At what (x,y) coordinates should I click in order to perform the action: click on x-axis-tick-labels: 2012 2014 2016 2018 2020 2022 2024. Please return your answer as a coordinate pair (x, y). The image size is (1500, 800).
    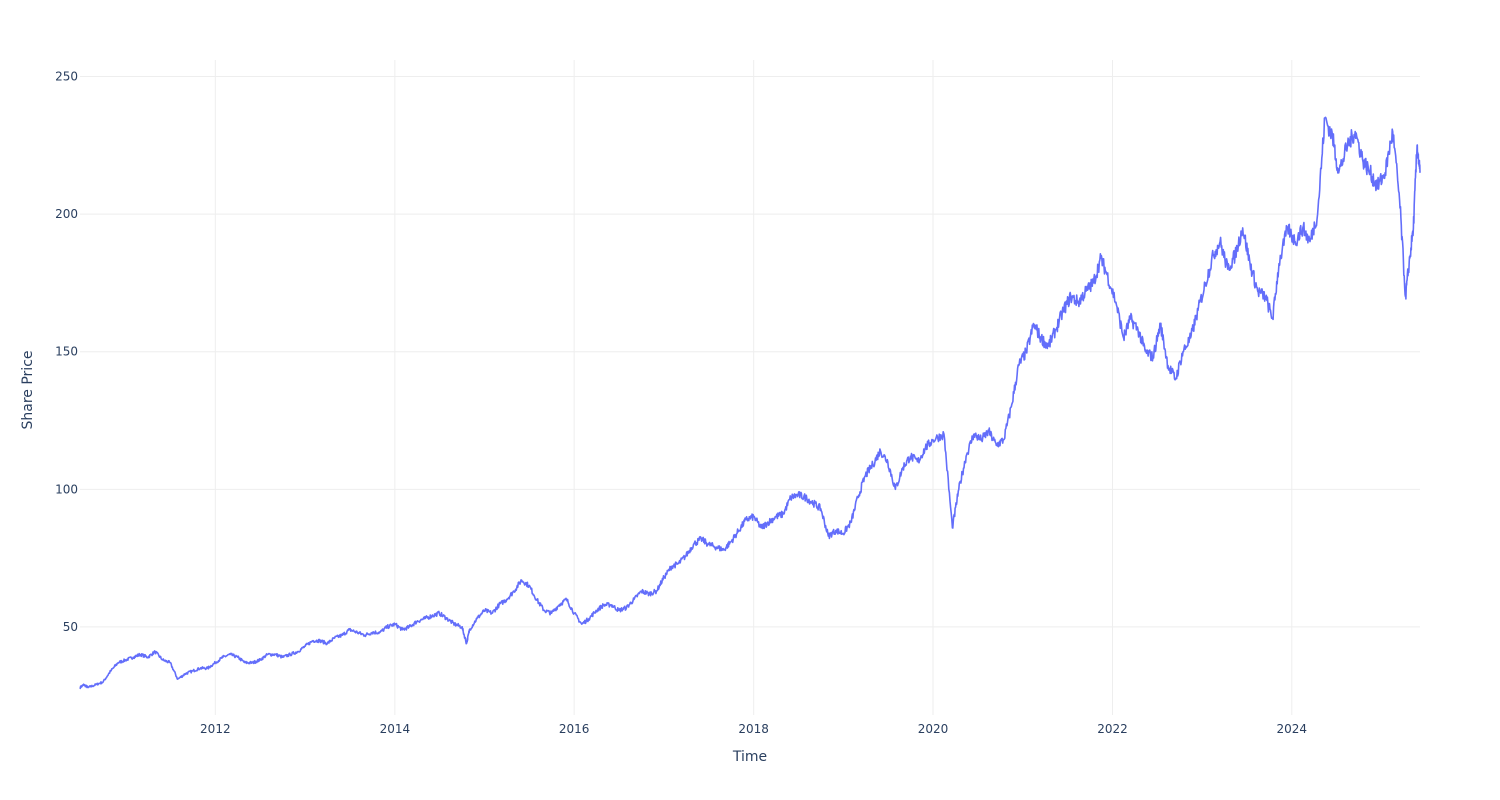
    Looking at the image, I should click on (753, 729).